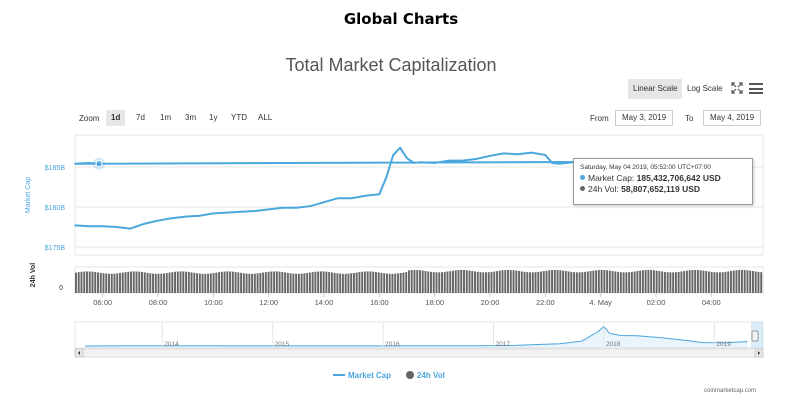  Describe the element at coordinates (425, 375) in the screenshot. I see `legend-volume: 24h Vol` at that location.